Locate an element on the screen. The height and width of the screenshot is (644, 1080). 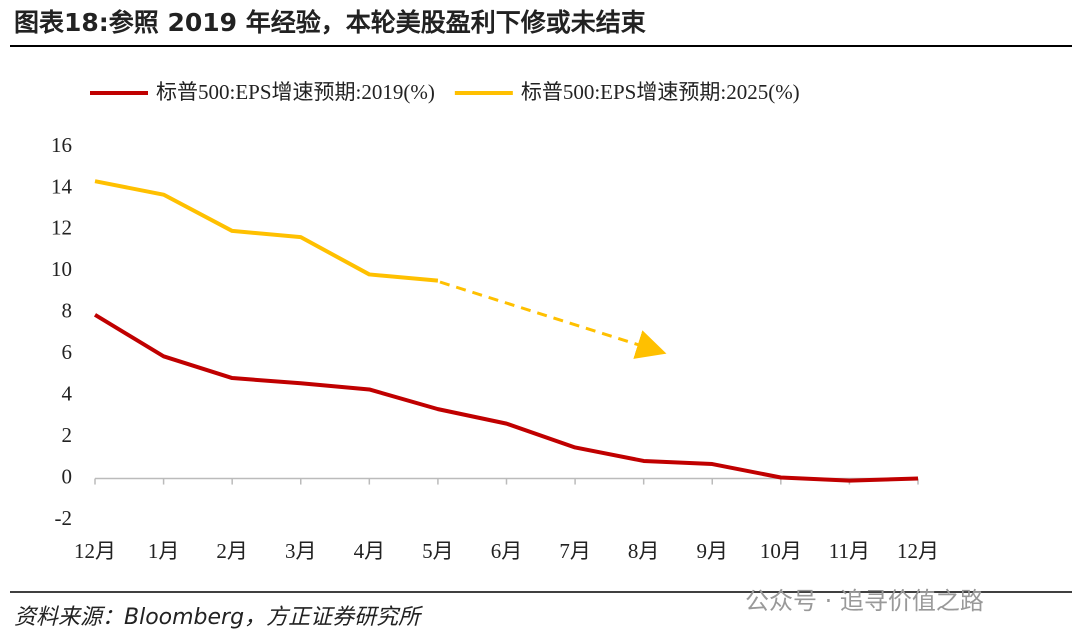
y-tick-label: 2 is located at coordinates (67, 435).